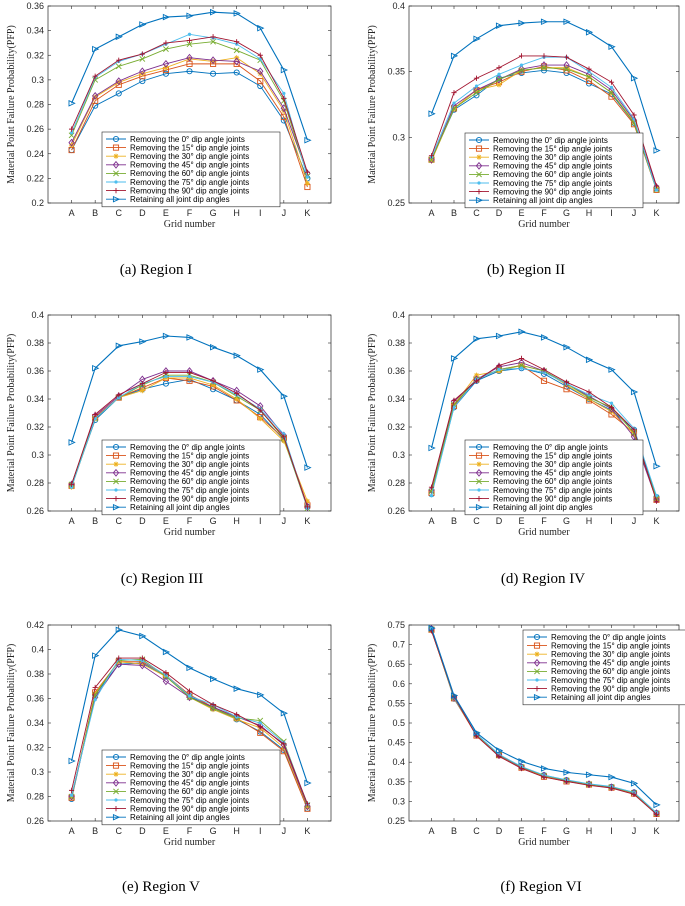 This screenshot has height=906, width=685. Describe the element at coordinates (189, 190) in the screenshot. I see `legend-label: Removing the 90° dip angle joints` at that location.